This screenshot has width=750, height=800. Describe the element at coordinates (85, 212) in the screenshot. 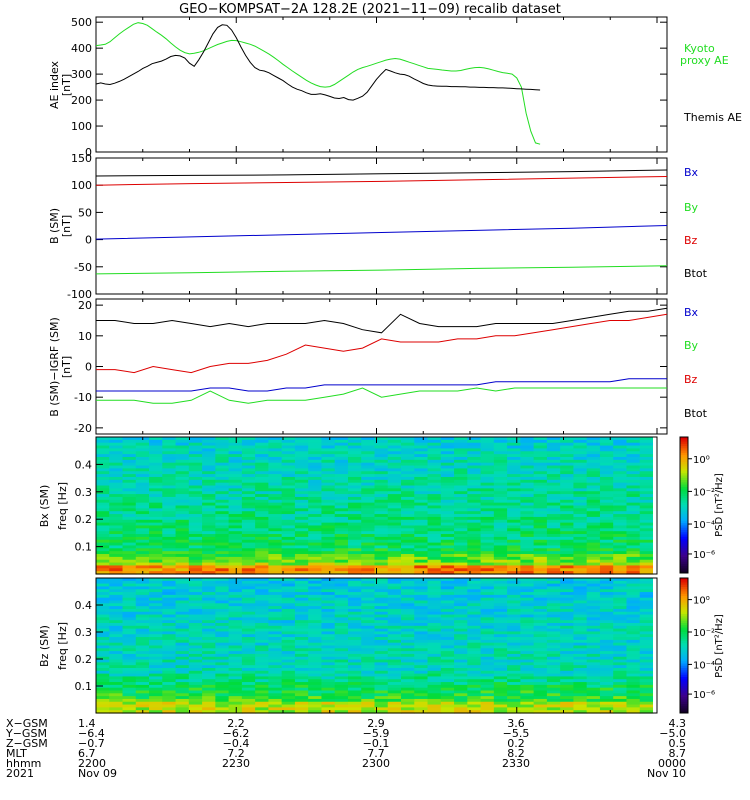

I see `y-tick-label: 50` at that location.